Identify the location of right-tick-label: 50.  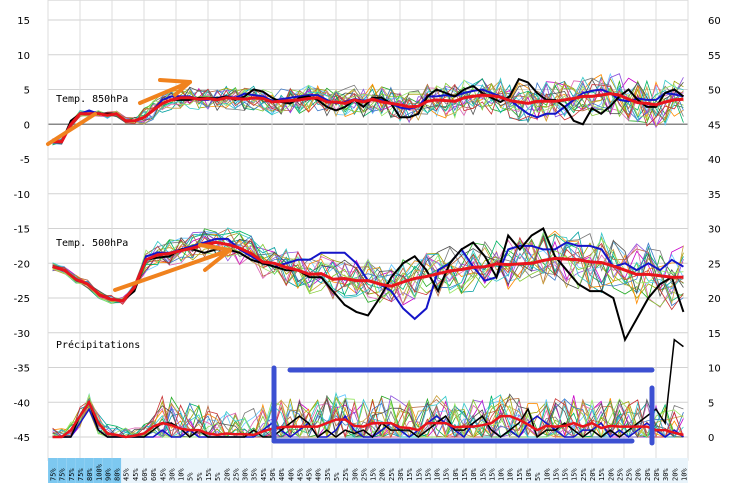
(714, 91).